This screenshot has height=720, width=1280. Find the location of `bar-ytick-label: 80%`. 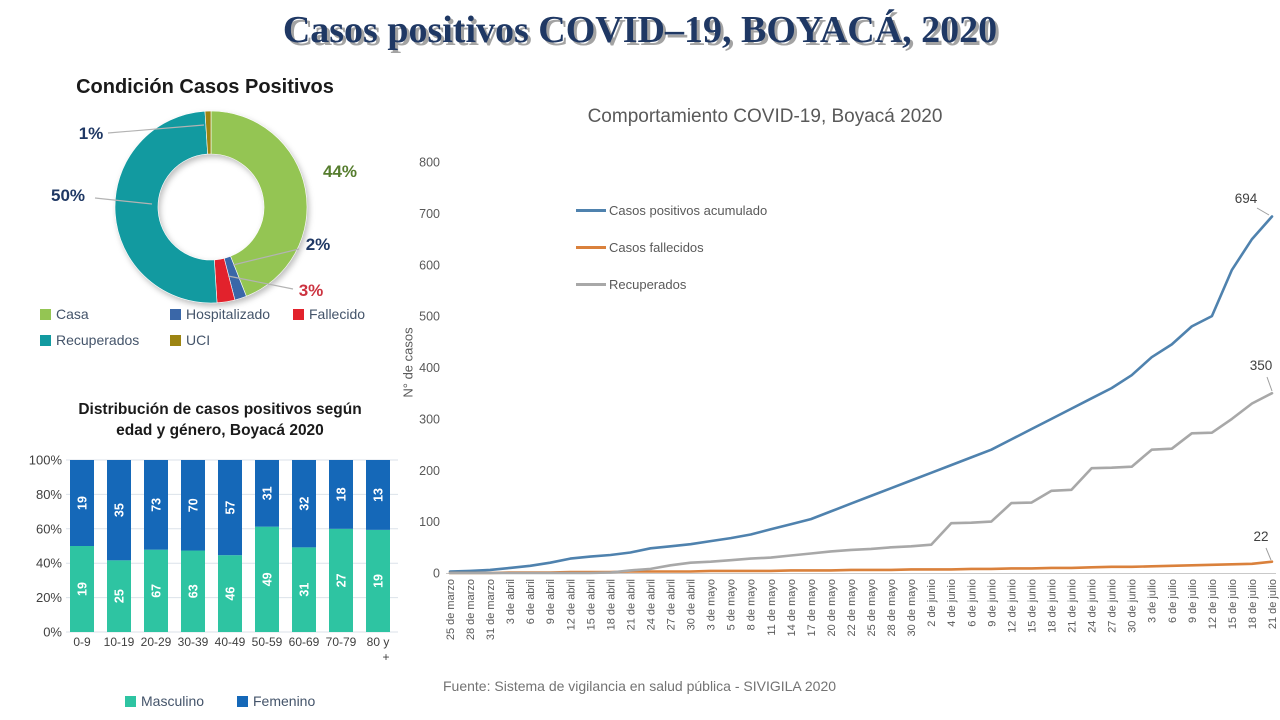

bar-ytick-label: 80% is located at coordinates (49, 494).